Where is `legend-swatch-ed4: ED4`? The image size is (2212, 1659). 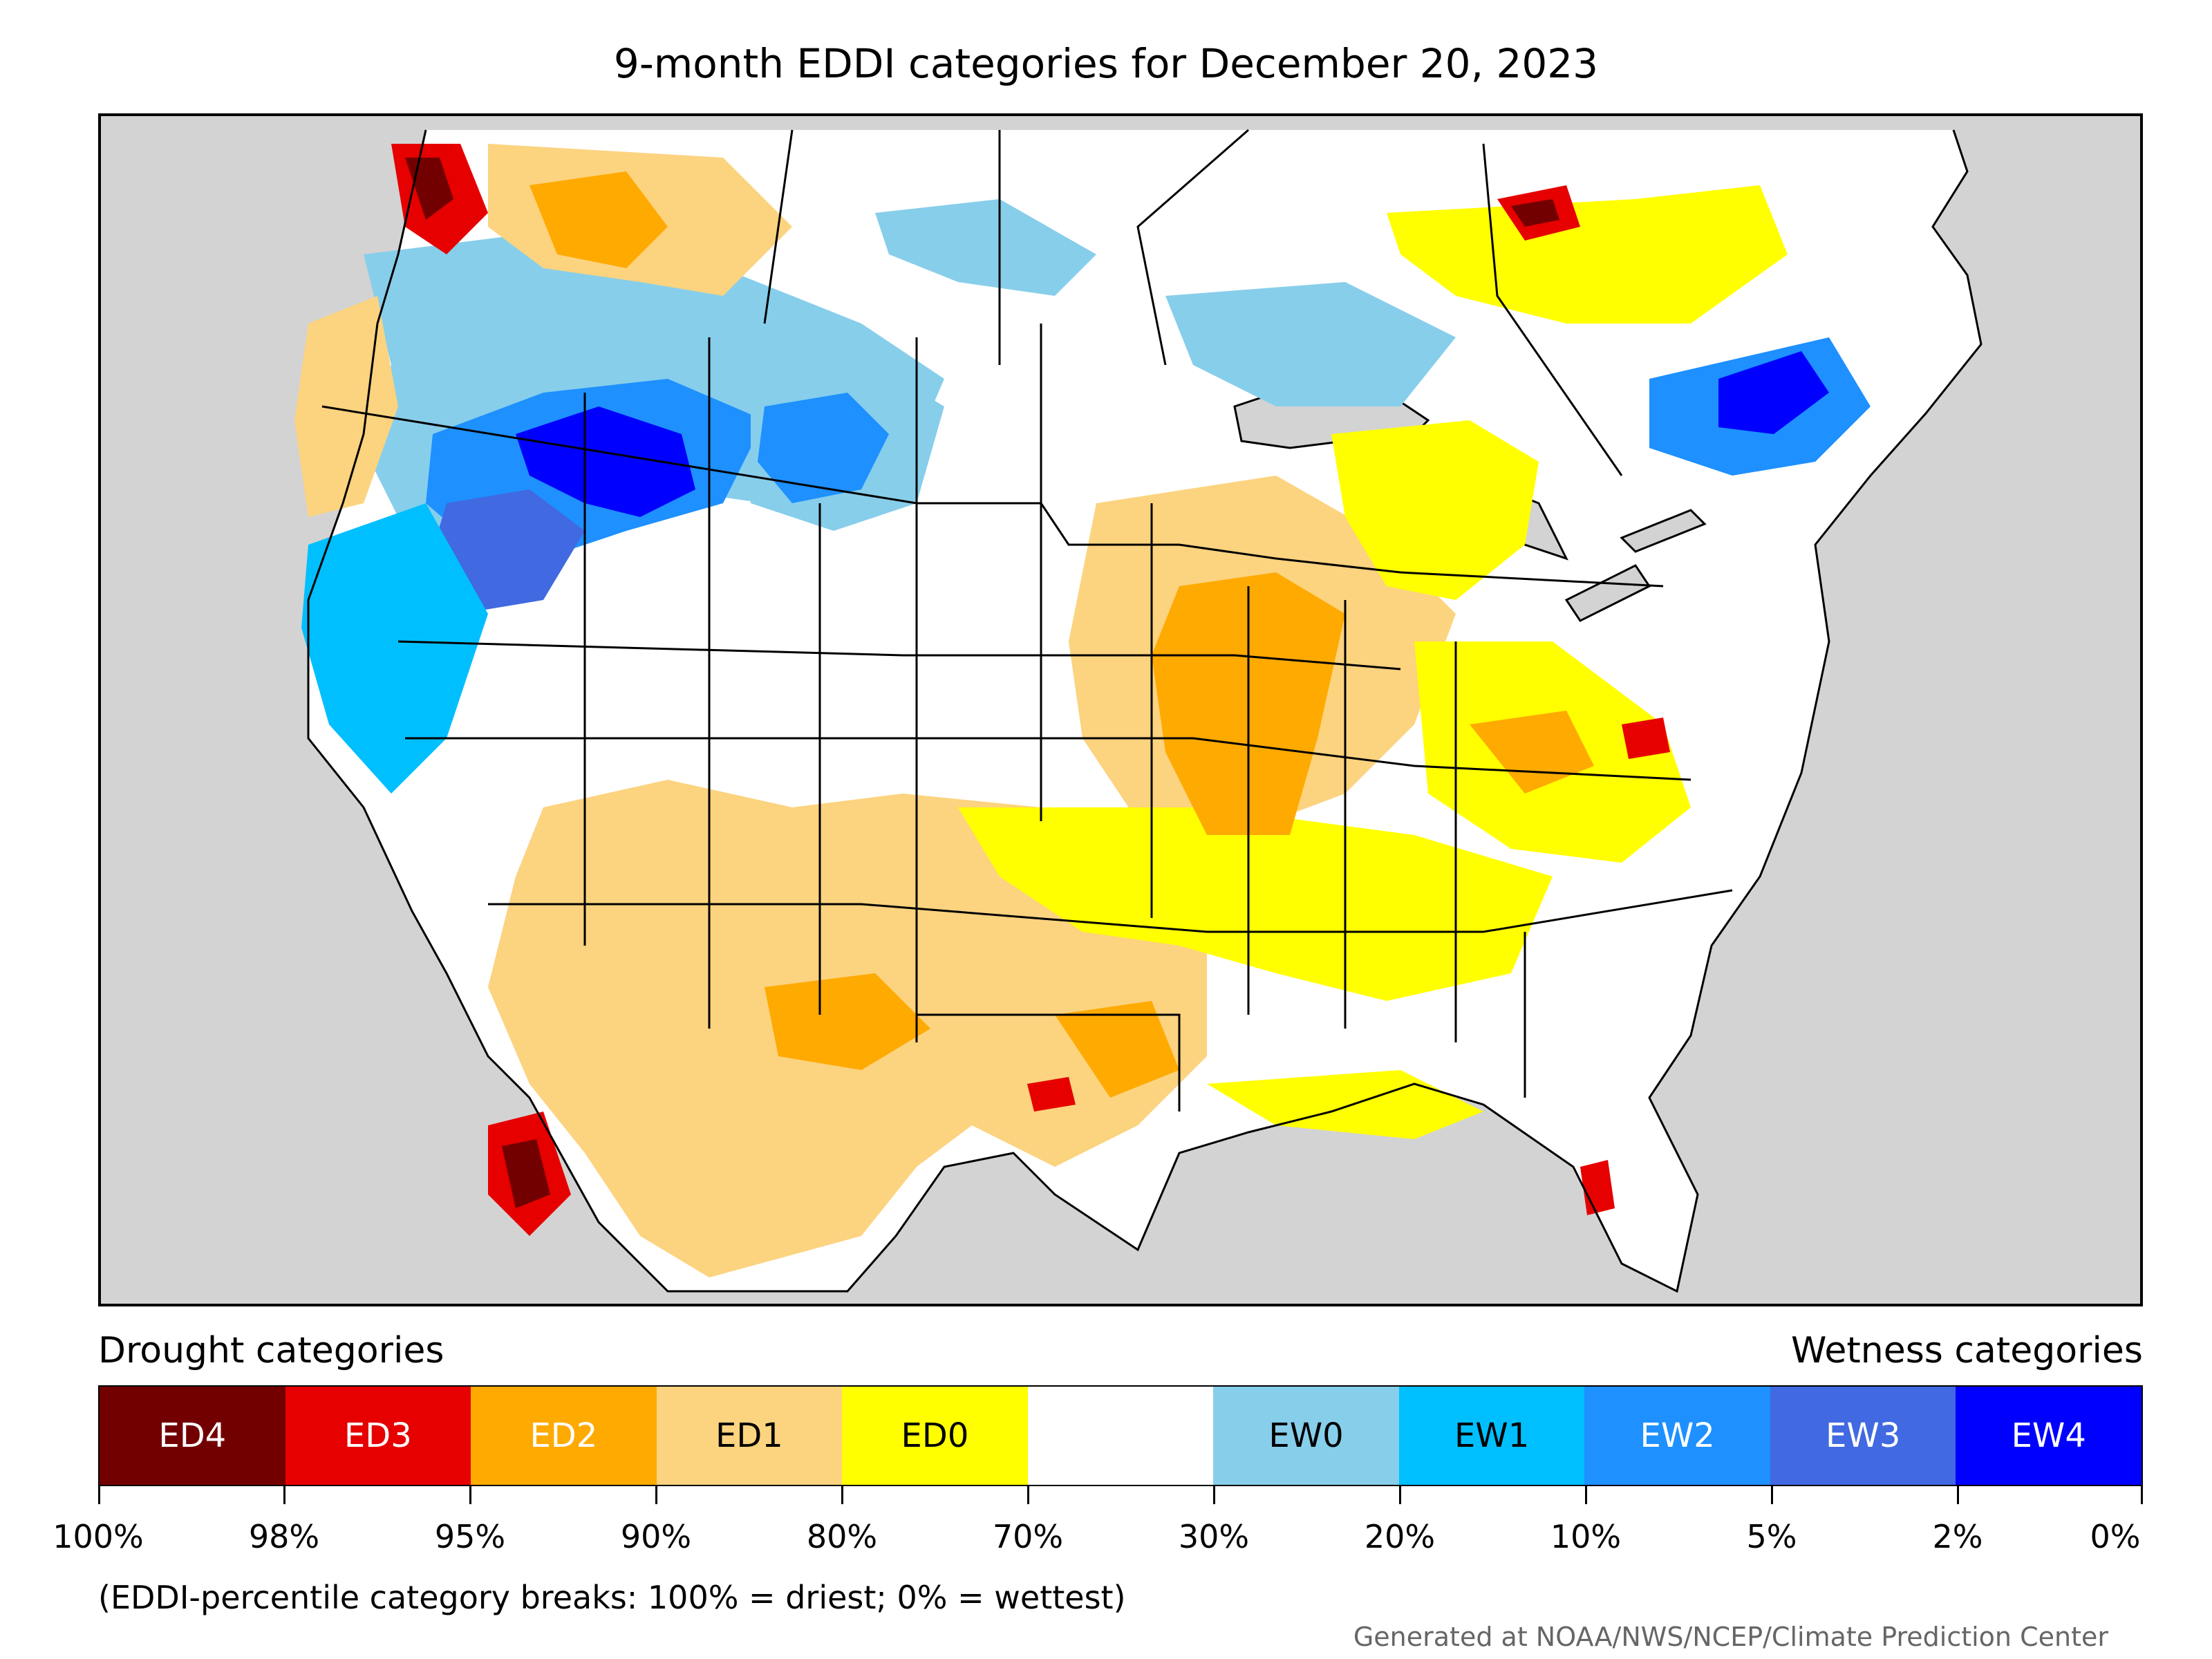
legend-swatch-ed4: ED4 is located at coordinates (192, 1436).